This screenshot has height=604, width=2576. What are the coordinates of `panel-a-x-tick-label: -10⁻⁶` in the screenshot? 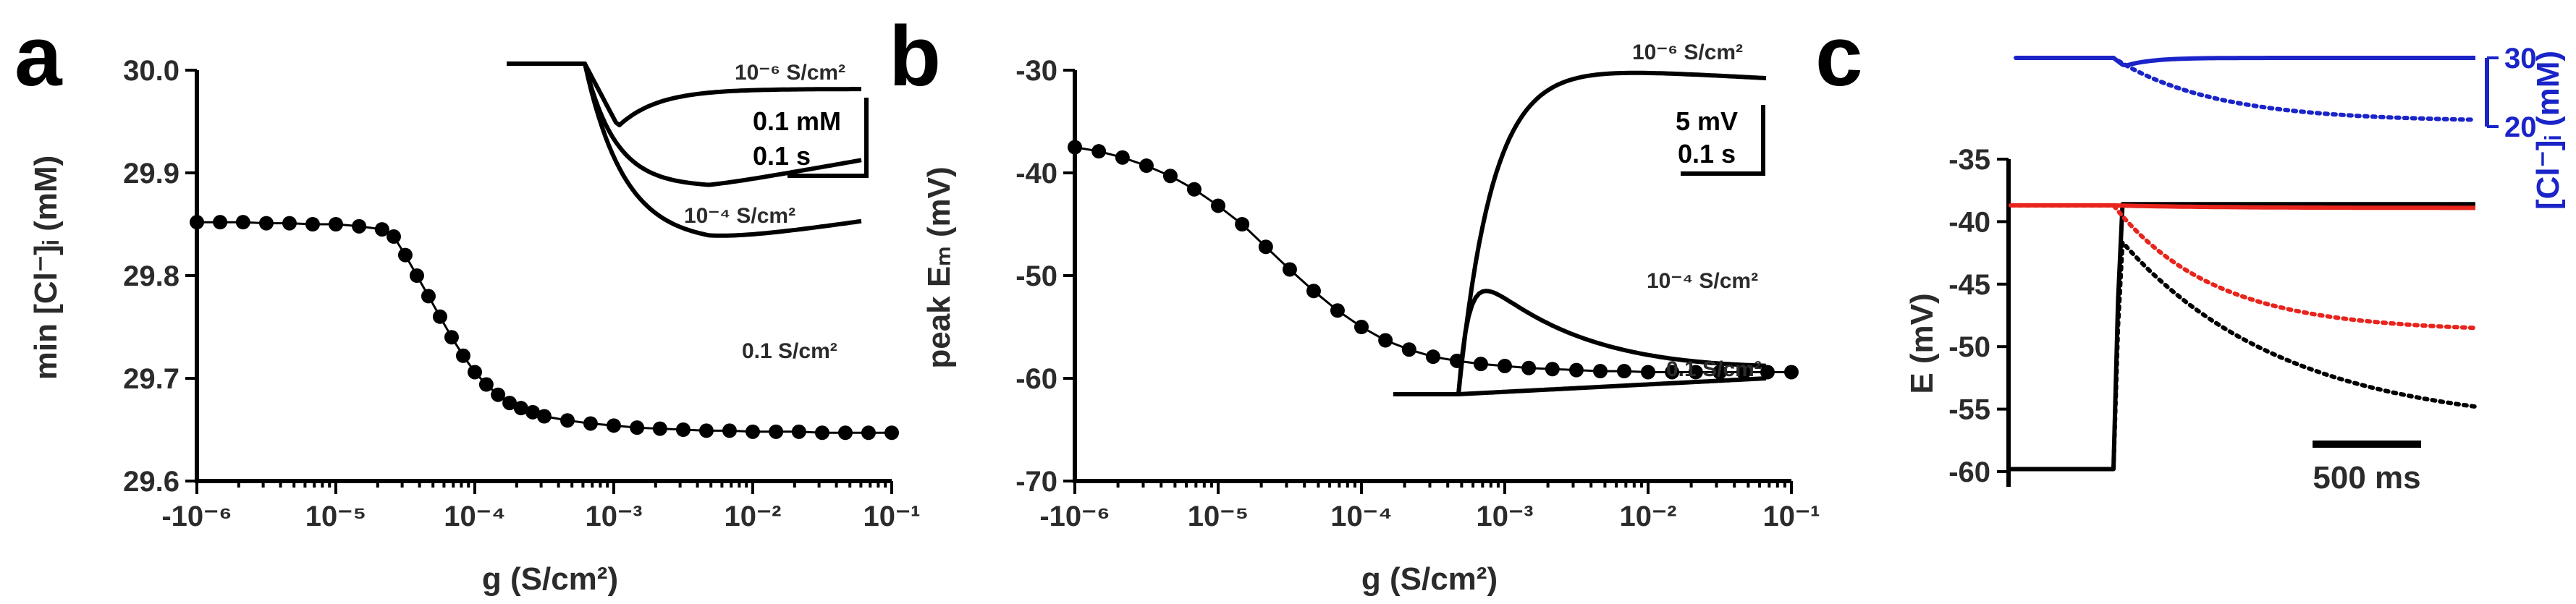 It's located at (197, 516).